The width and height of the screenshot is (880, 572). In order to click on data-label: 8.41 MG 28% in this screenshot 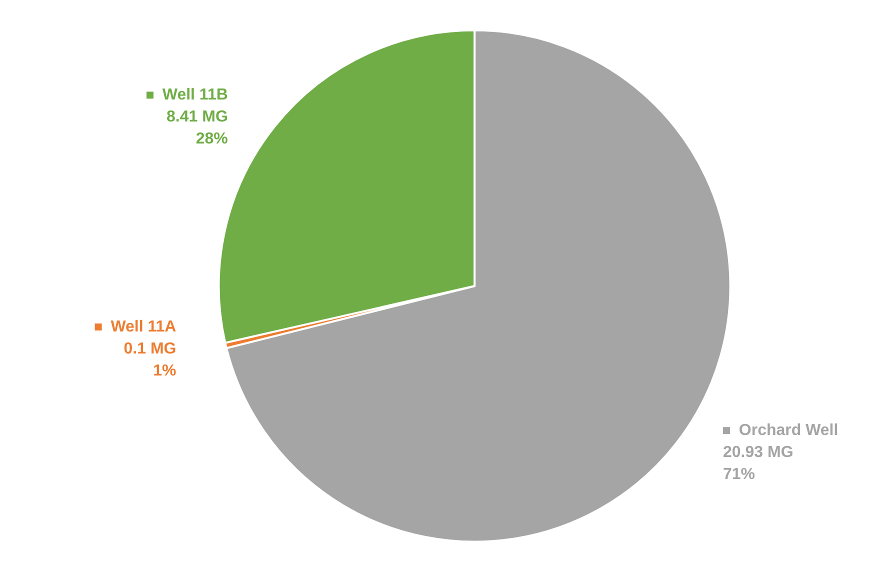, I will do `click(197, 128)`.